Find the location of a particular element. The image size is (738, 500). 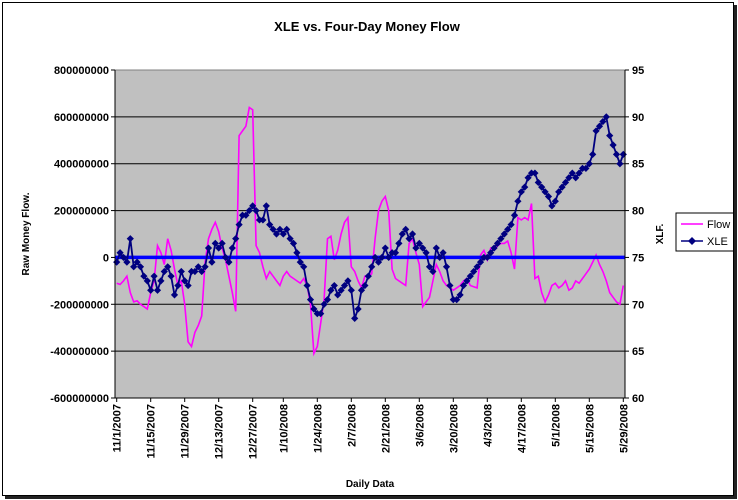

x-tick-label: 1/10/2008 is located at coordinates (284, 428).